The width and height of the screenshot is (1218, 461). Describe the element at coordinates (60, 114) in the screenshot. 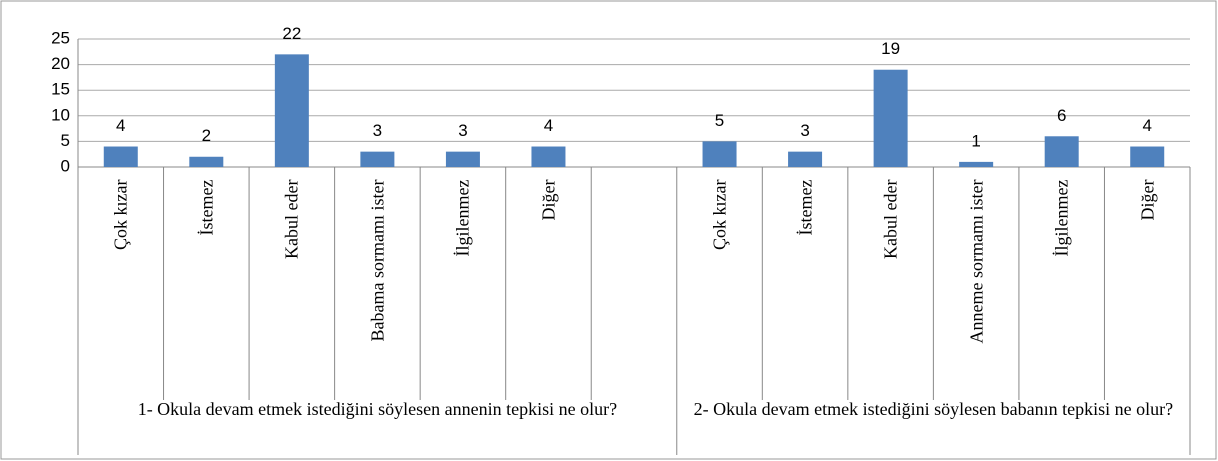

I see `y-tick-label: 10` at that location.